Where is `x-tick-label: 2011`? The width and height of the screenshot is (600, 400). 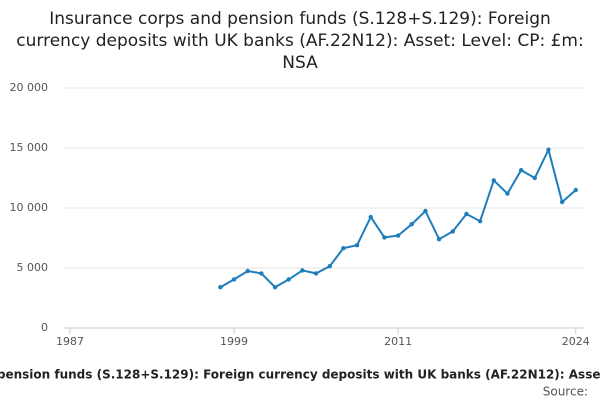
x-tick-label: 2011 is located at coordinates (398, 341).